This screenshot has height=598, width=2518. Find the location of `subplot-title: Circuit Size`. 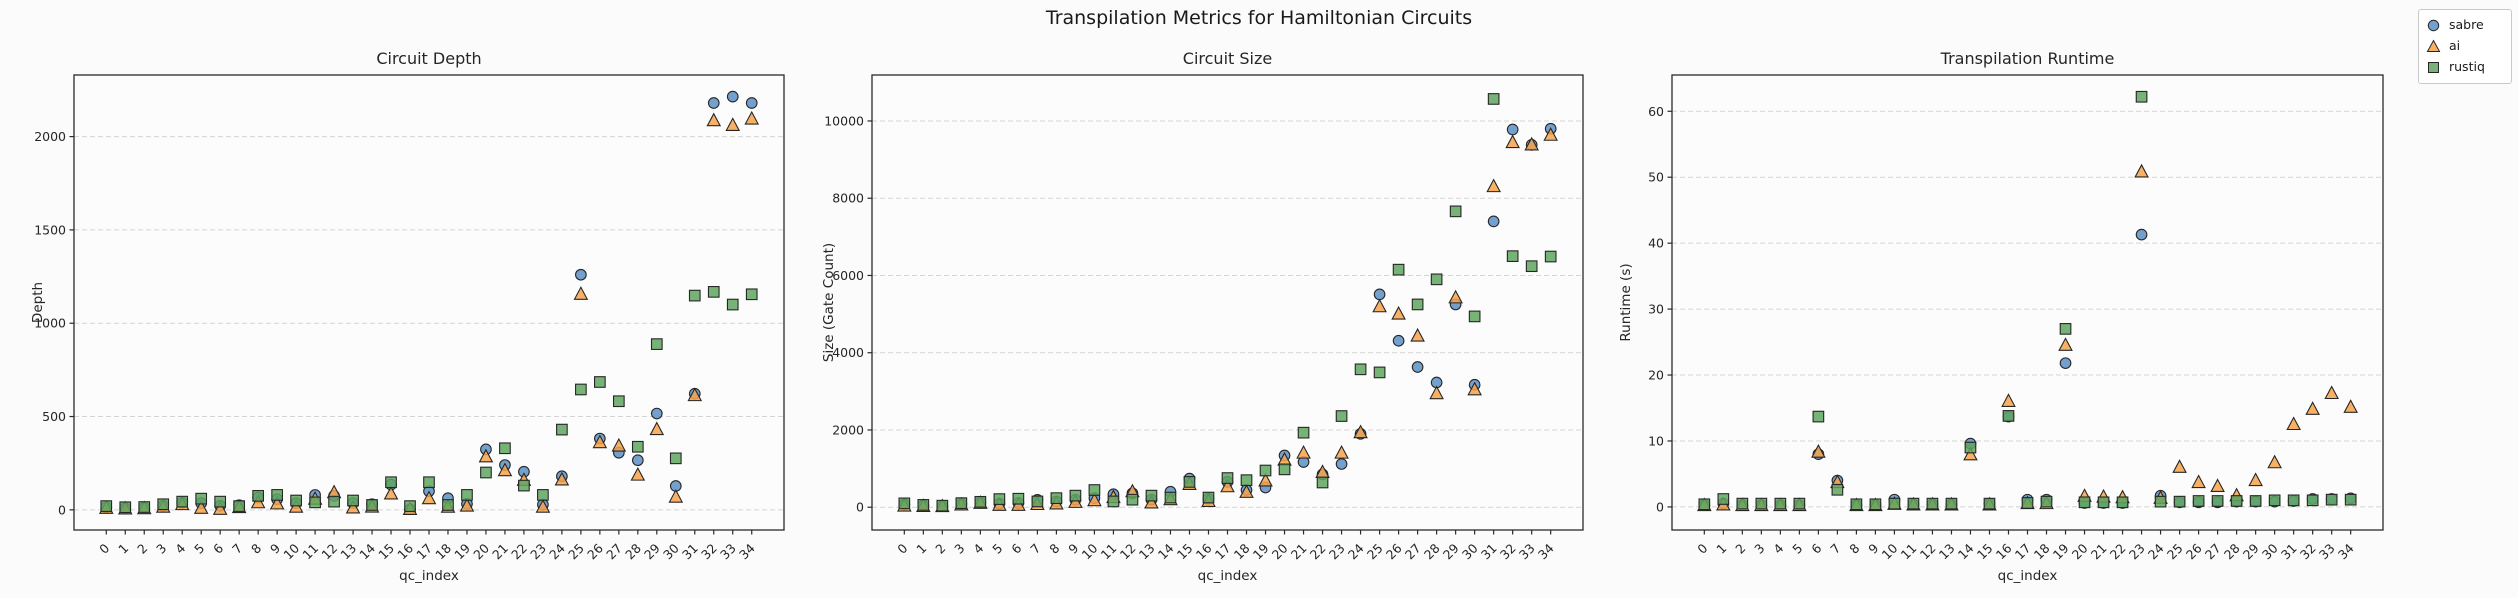

subplot-title: Circuit Size is located at coordinates (1227, 58).